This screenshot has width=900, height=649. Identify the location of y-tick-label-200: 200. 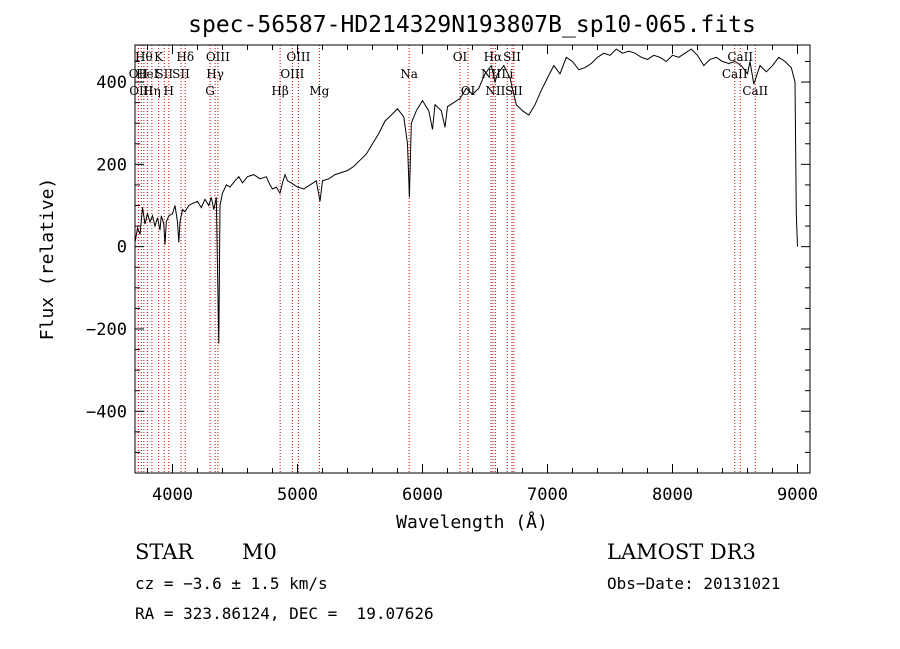
(111, 165).